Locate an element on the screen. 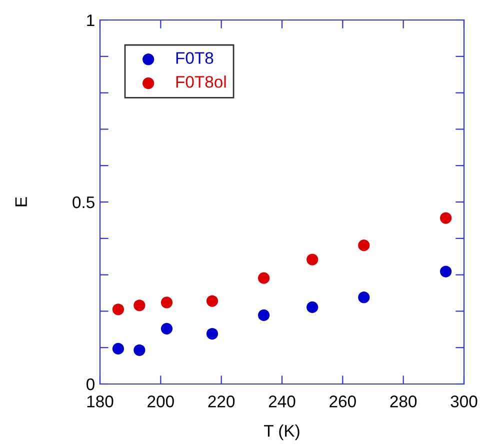 The image size is (480, 446). legend-label: F0T8 is located at coordinates (195, 58).